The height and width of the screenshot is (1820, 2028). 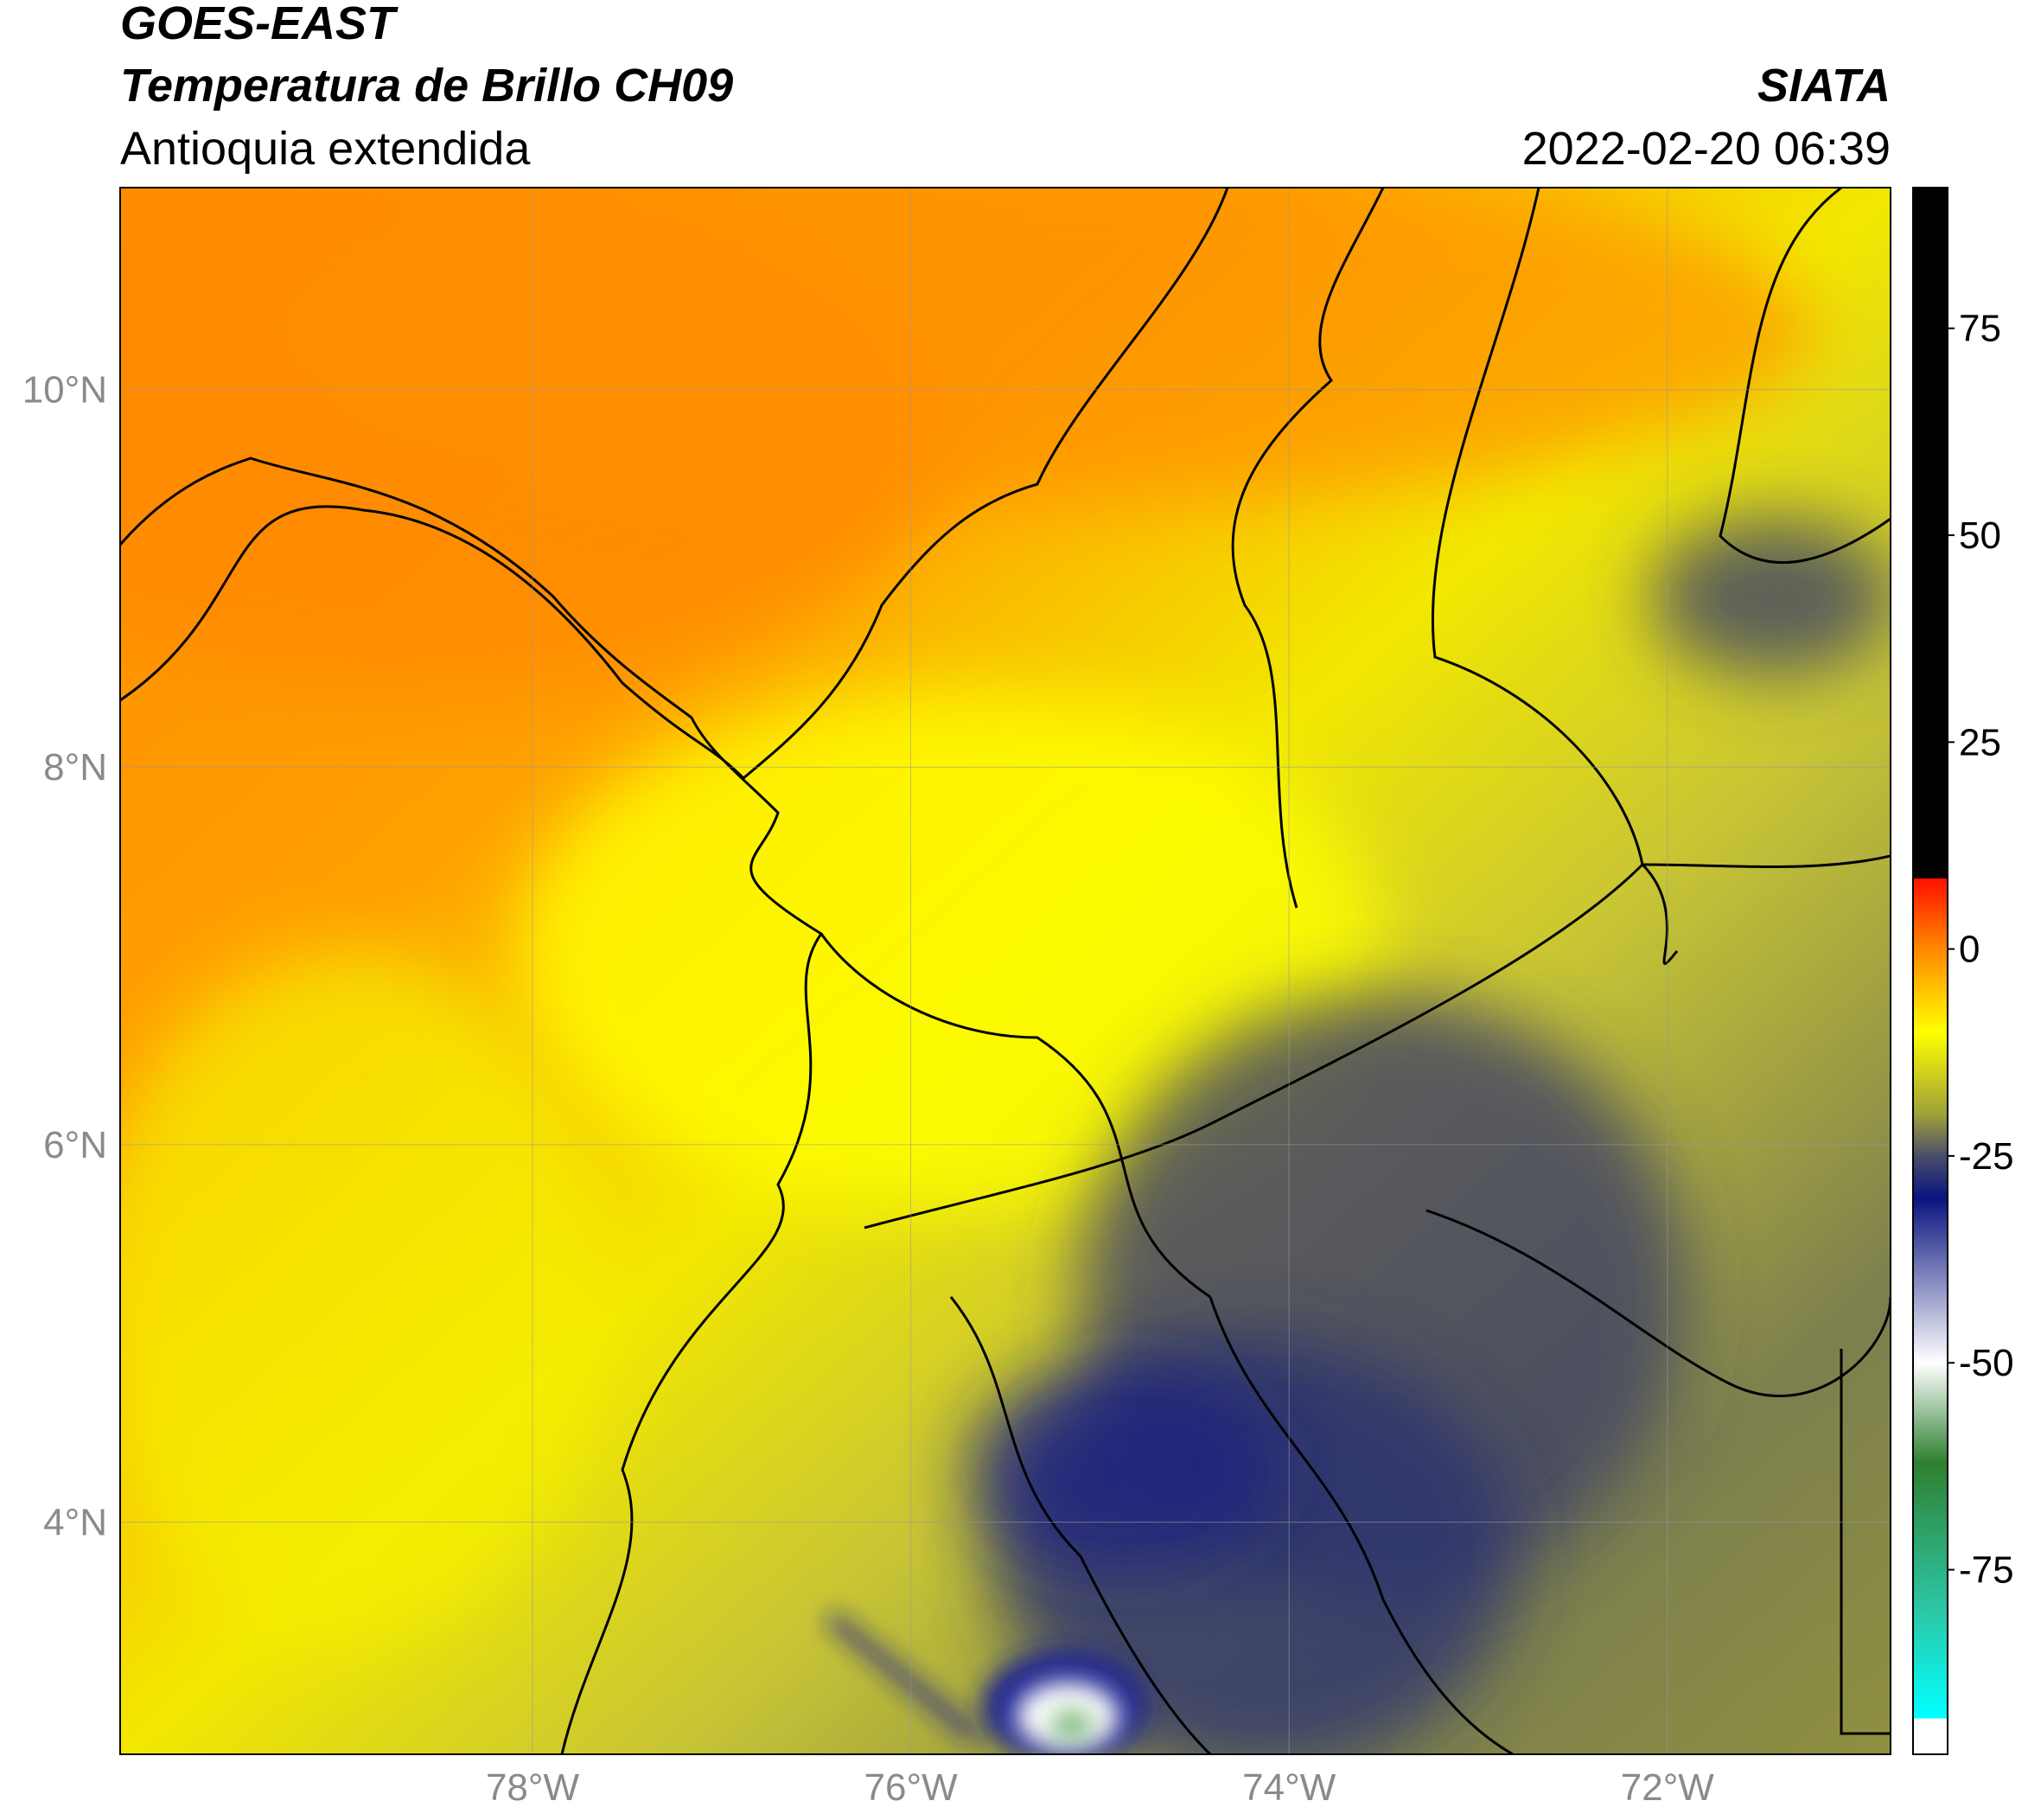 What do you see at coordinates (1824, 86) in the screenshot?
I see `source: SIATA` at bounding box center [1824, 86].